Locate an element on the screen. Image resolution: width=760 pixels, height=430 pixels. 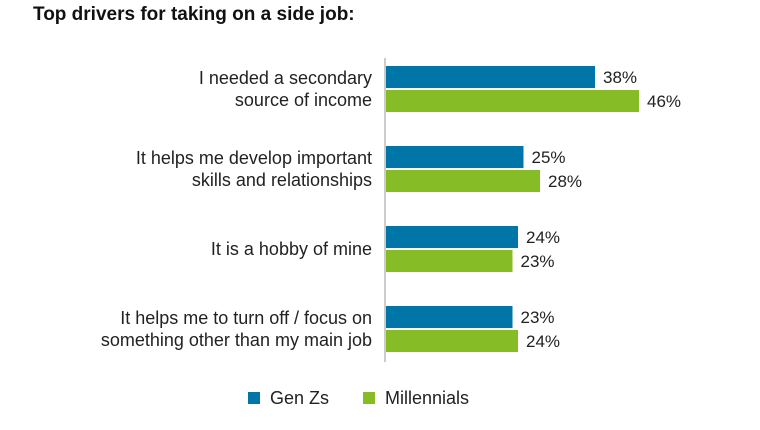
value-label: 46% is located at coordinates (664, 101).